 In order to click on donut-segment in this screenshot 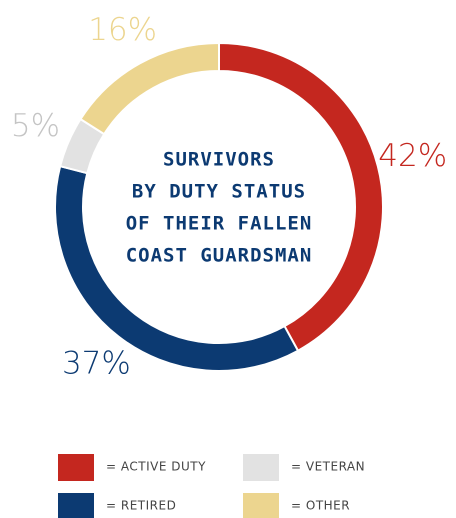, I will do `click(149, 88)`.